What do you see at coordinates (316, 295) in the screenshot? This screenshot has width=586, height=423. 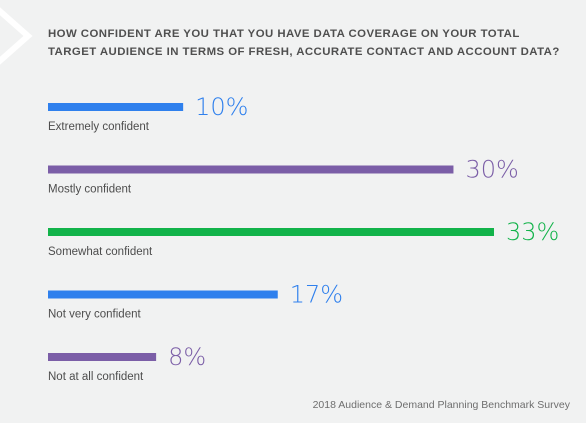 I see `value-label-not-very-confident: 17%` at bounding box center [316, 295].